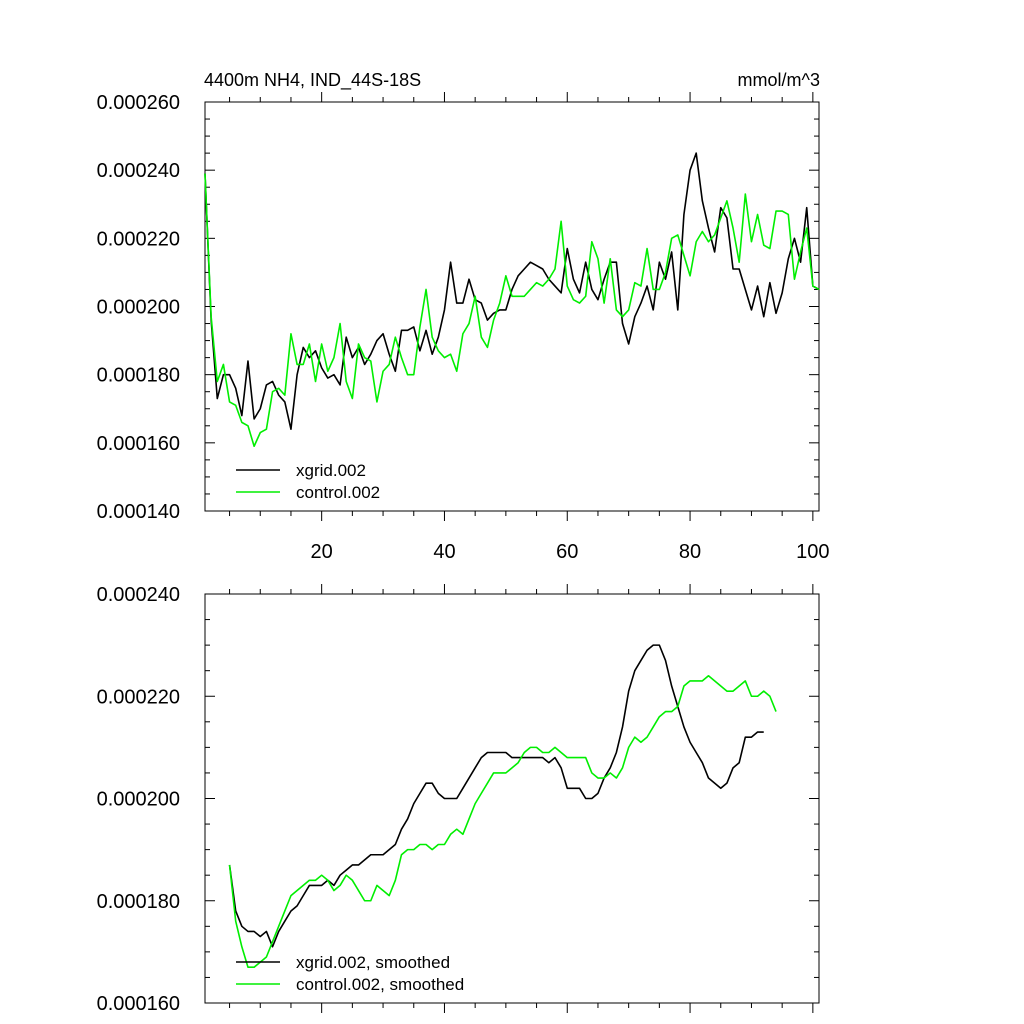 This screenshot has height=1024, width=1024. I want to click on top-ytick-label: 0.000240, so click(138, 171).